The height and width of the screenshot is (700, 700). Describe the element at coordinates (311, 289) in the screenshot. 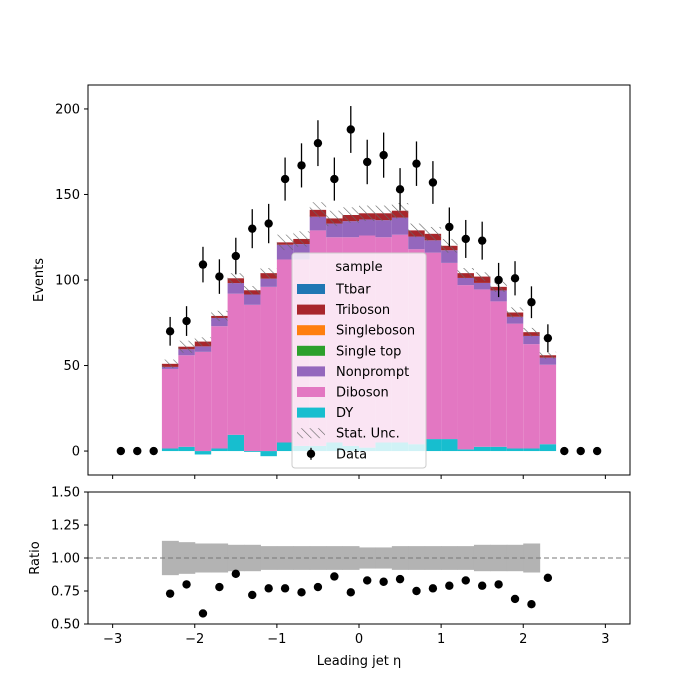

I see `legend-swatch-ttbar` at that location.